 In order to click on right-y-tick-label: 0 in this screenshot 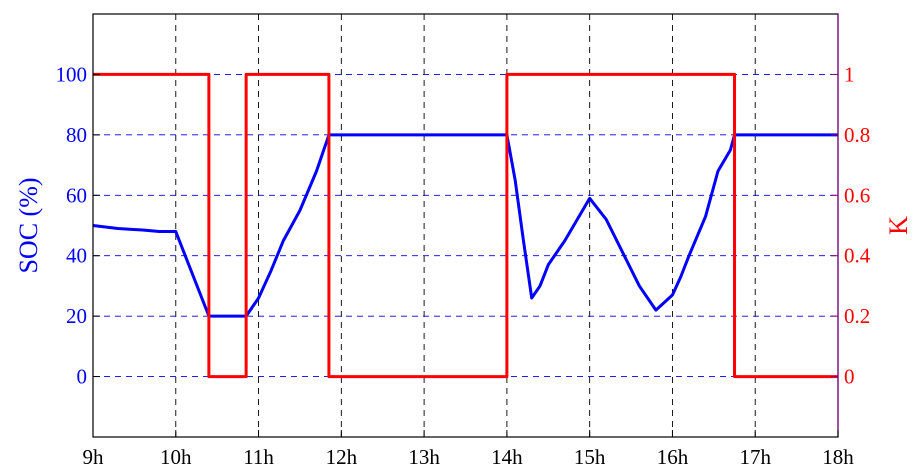, I will do `click(849, 377)`.